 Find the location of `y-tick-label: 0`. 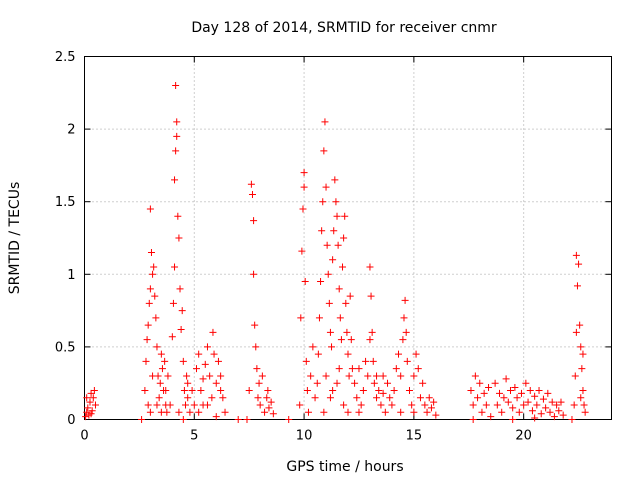

y-tick-label: 0 is located at coordinates (71, 420).